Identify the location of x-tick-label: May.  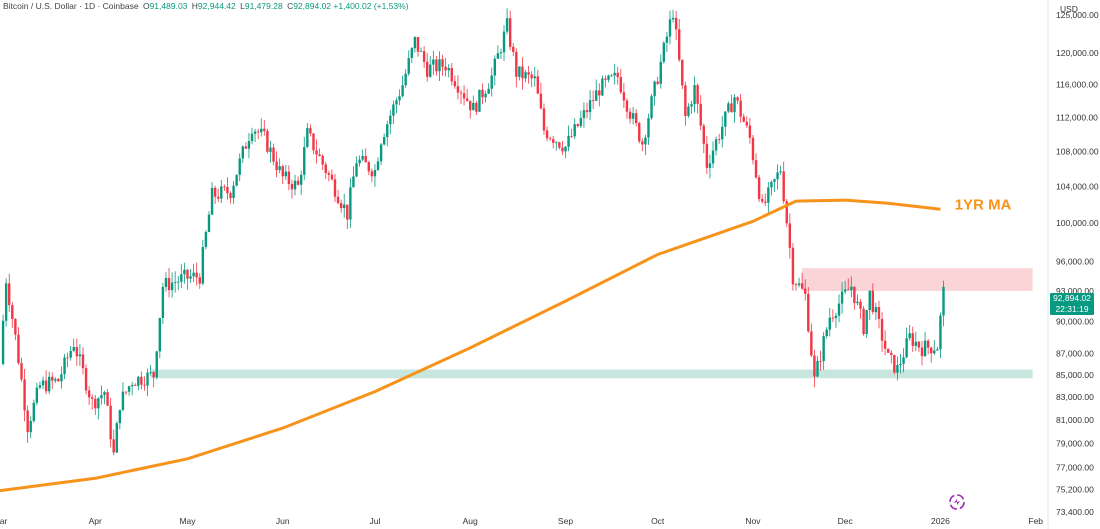
(187, 521).